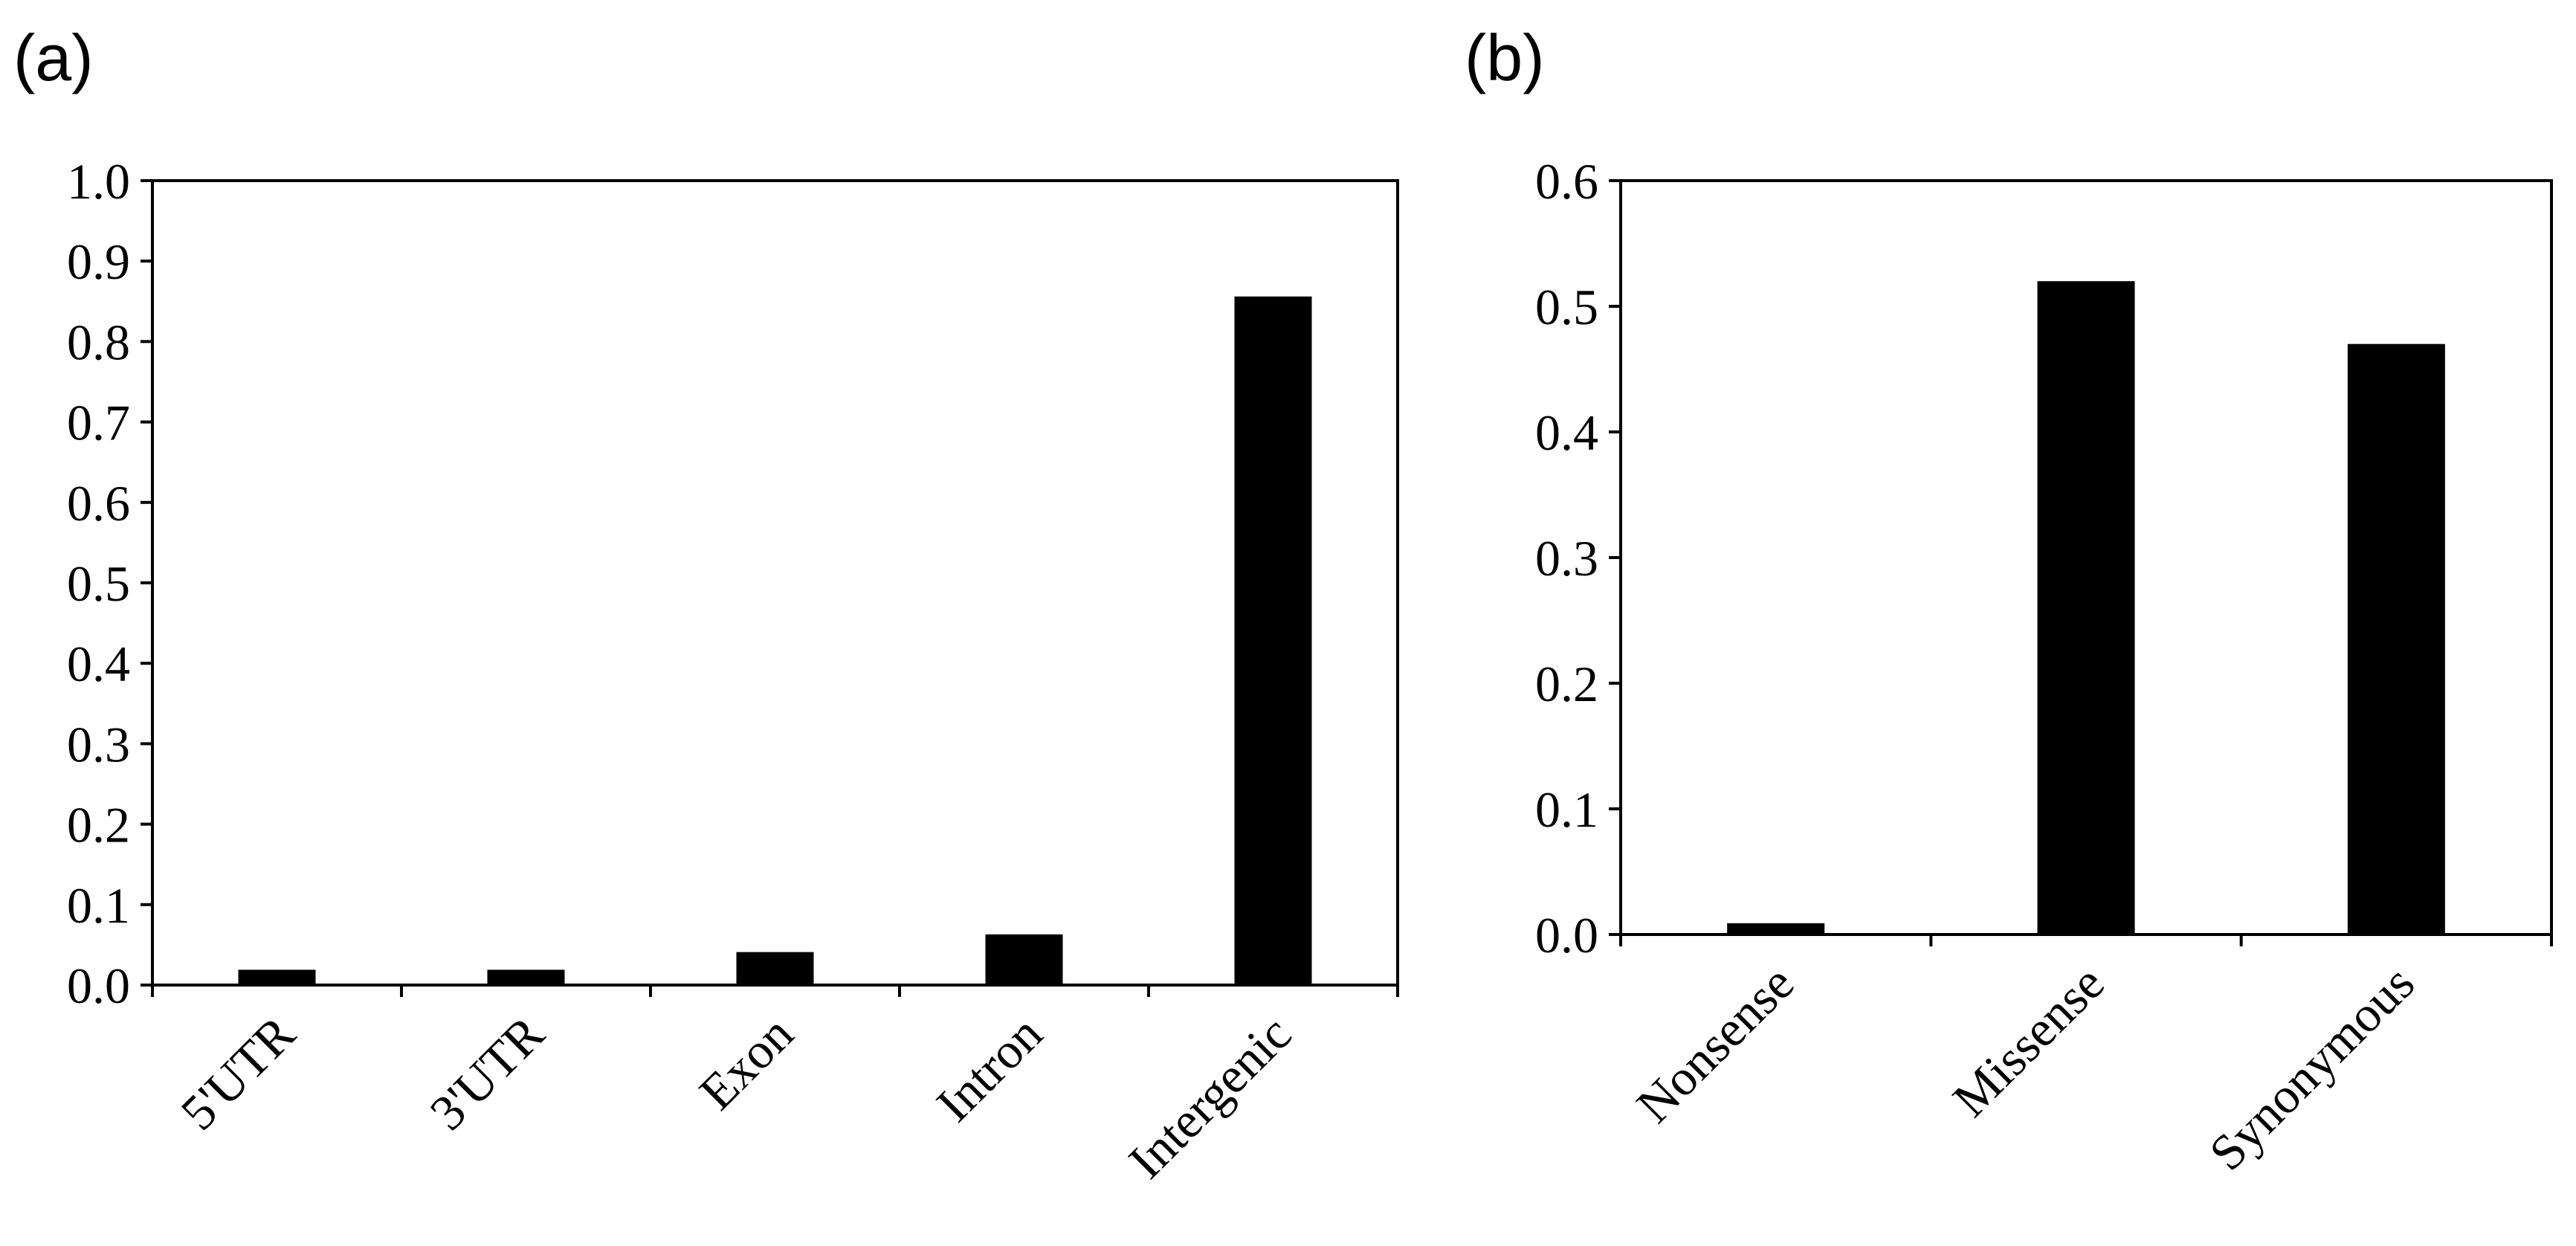  What do you see at coordinates (98, 342) in the screenshot?
I see `panel-a-y-tick-label: 0.8` at bounding box center [98, 342].